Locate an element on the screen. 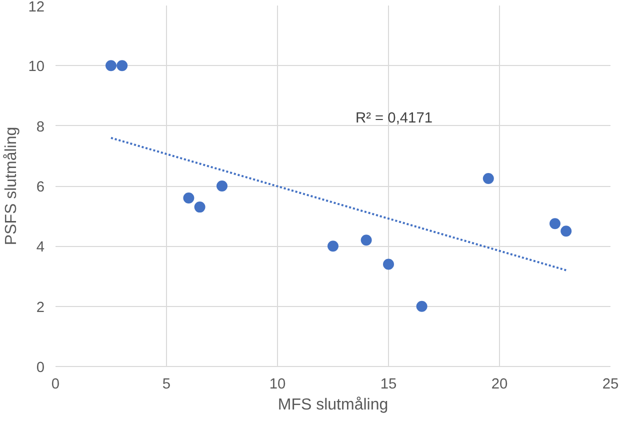 This screenshot has width=634, height=421. y-tick-label: 2 is located at coordinates (40, 308).